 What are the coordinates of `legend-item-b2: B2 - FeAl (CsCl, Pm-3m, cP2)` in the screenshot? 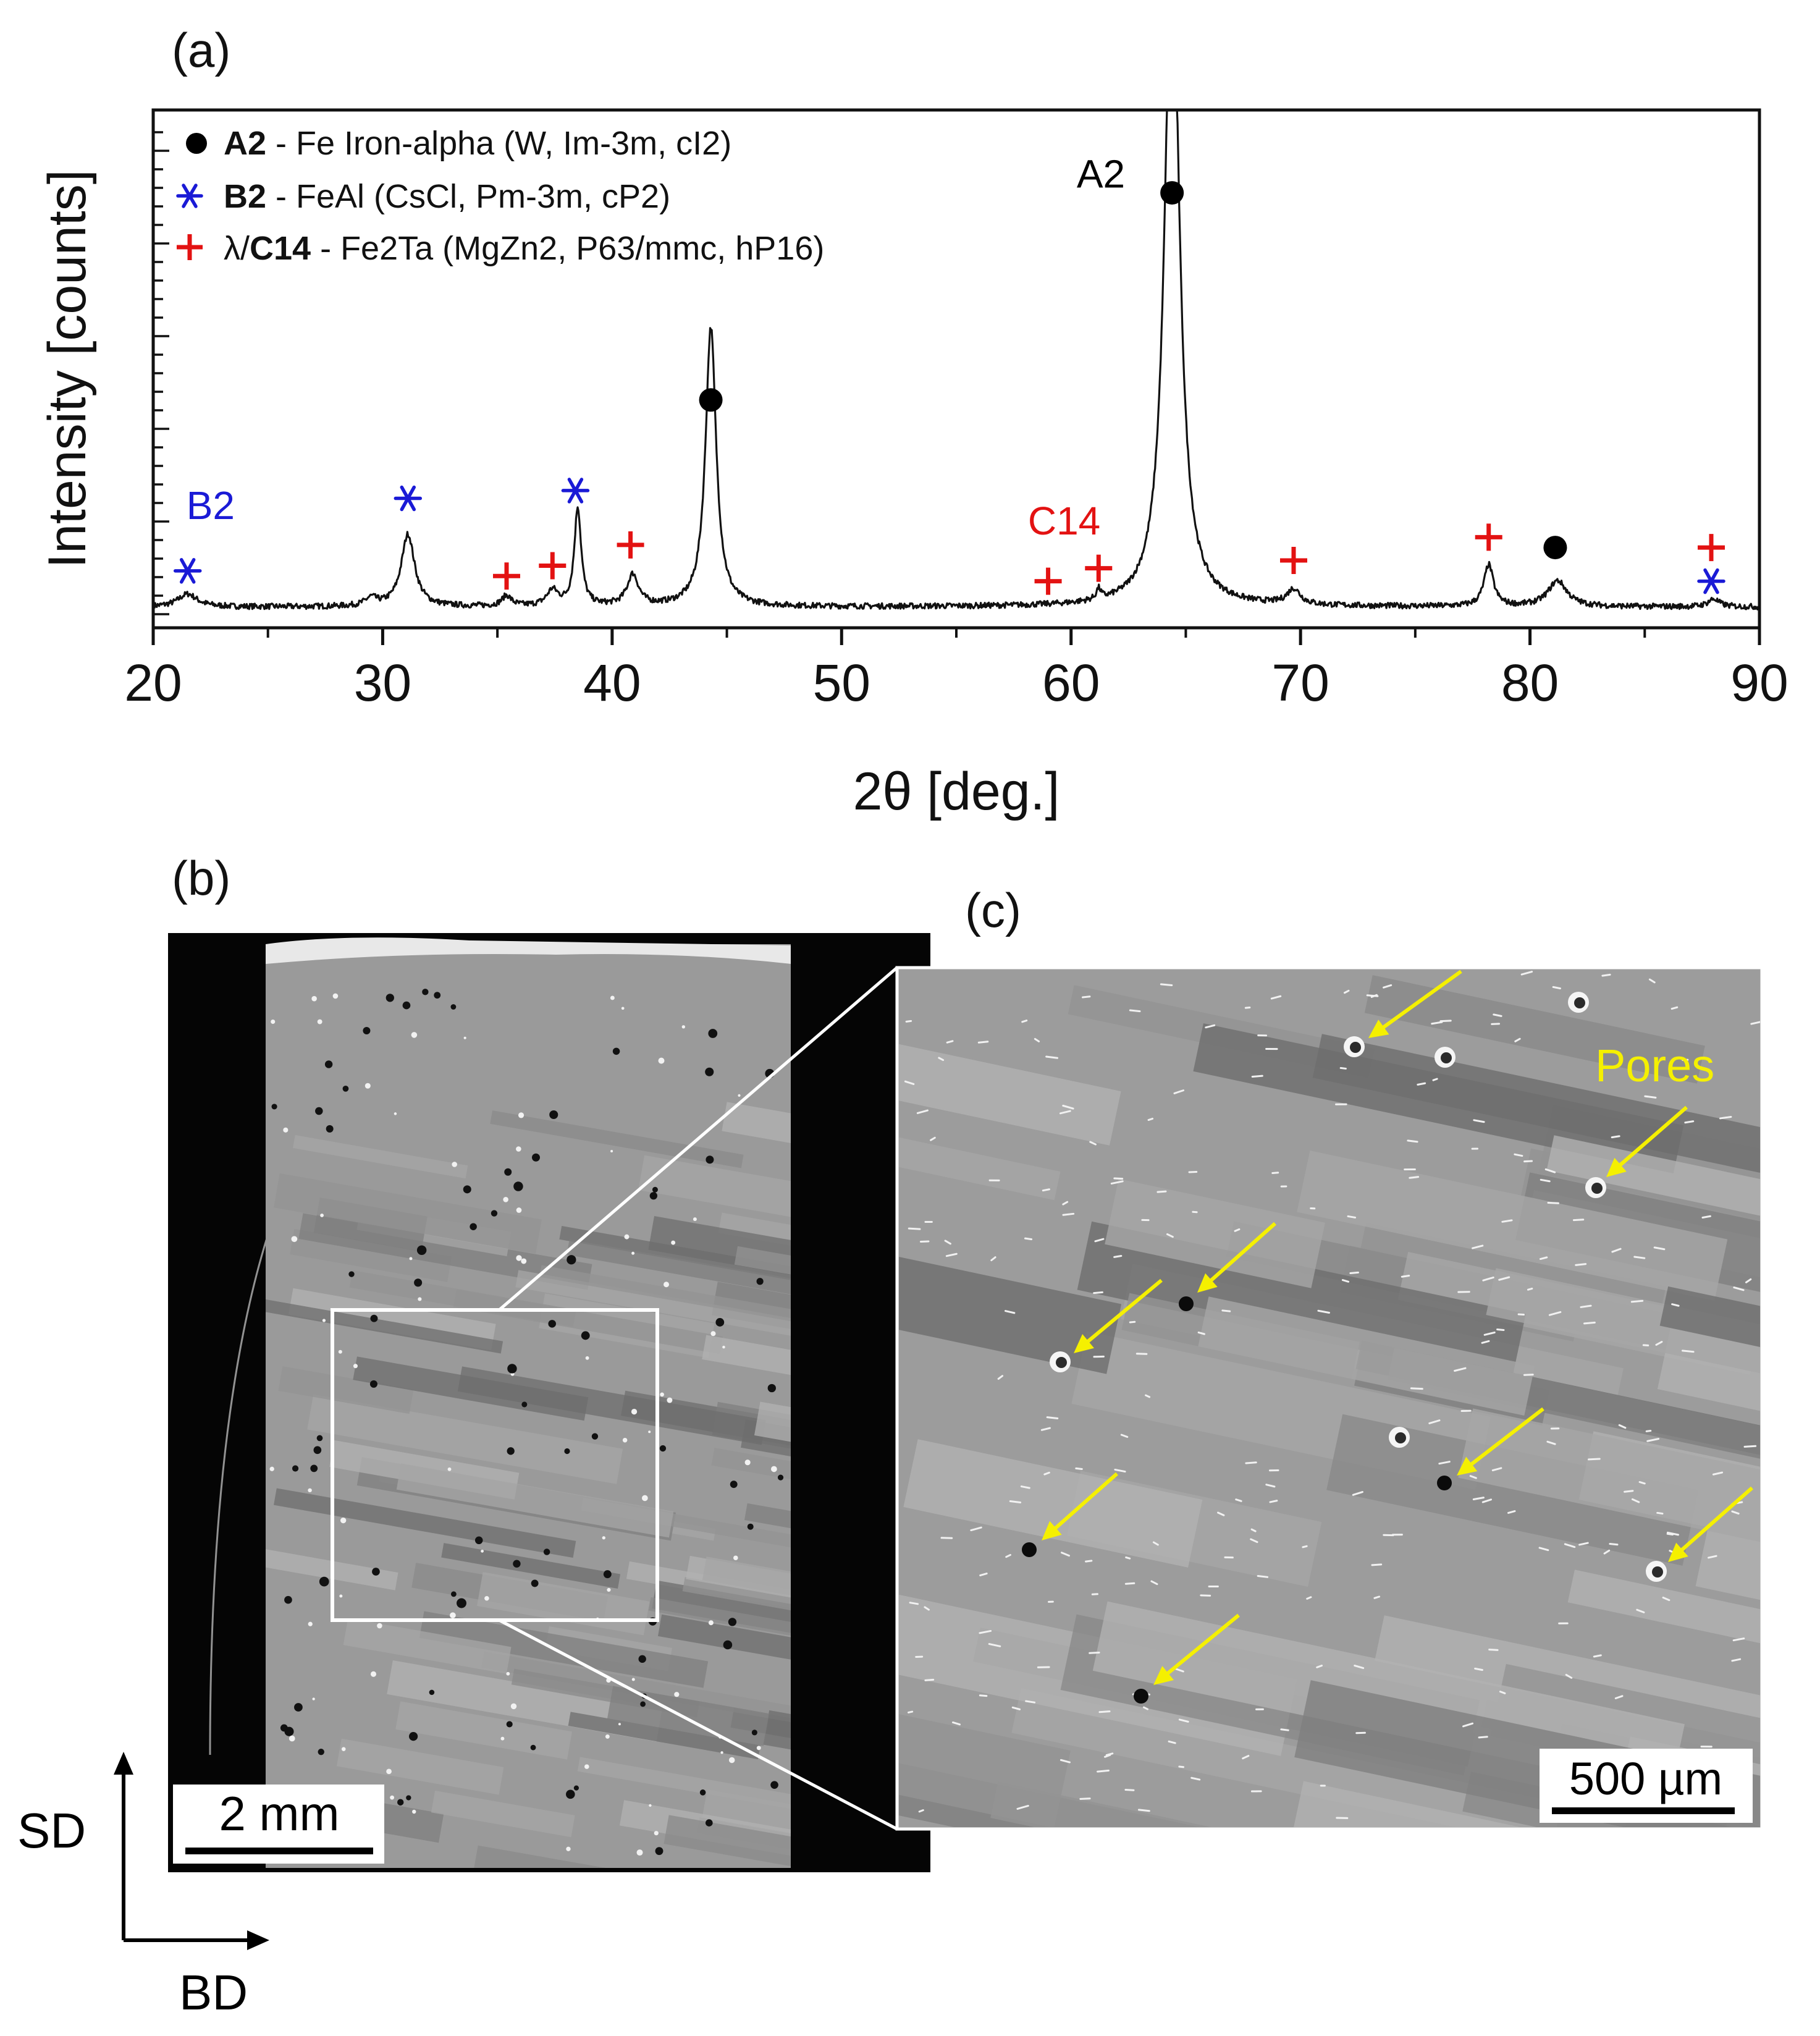 It's located at (447, 197).